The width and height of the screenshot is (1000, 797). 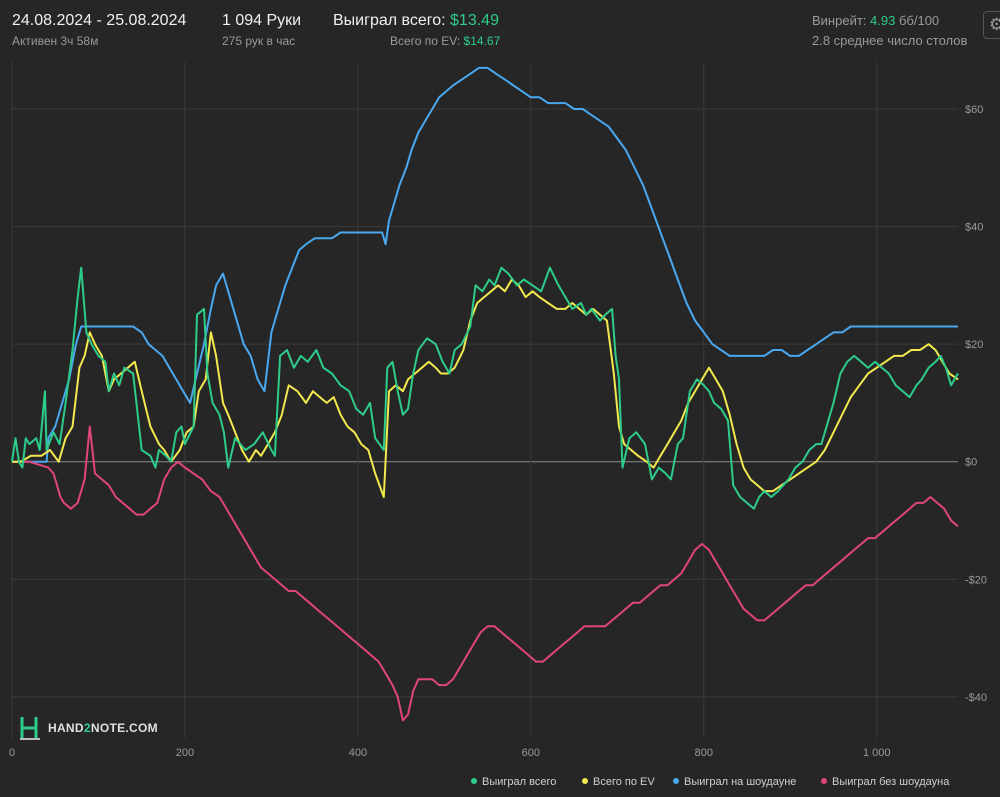 I want to click on y-tick-label: $20, so click(x=974, y=345).